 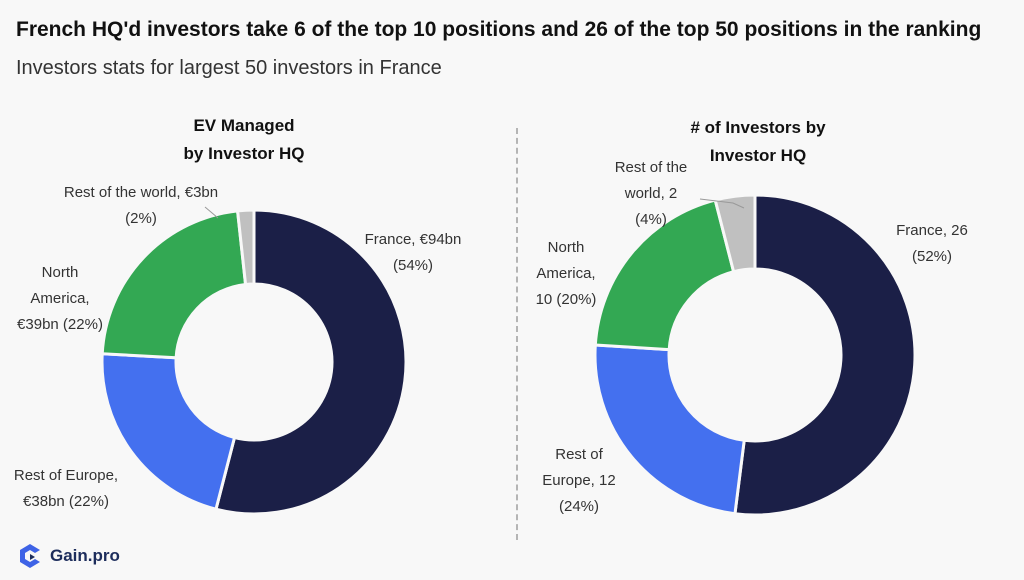 I want to click on chart-divider, so click(x=517, y=334).